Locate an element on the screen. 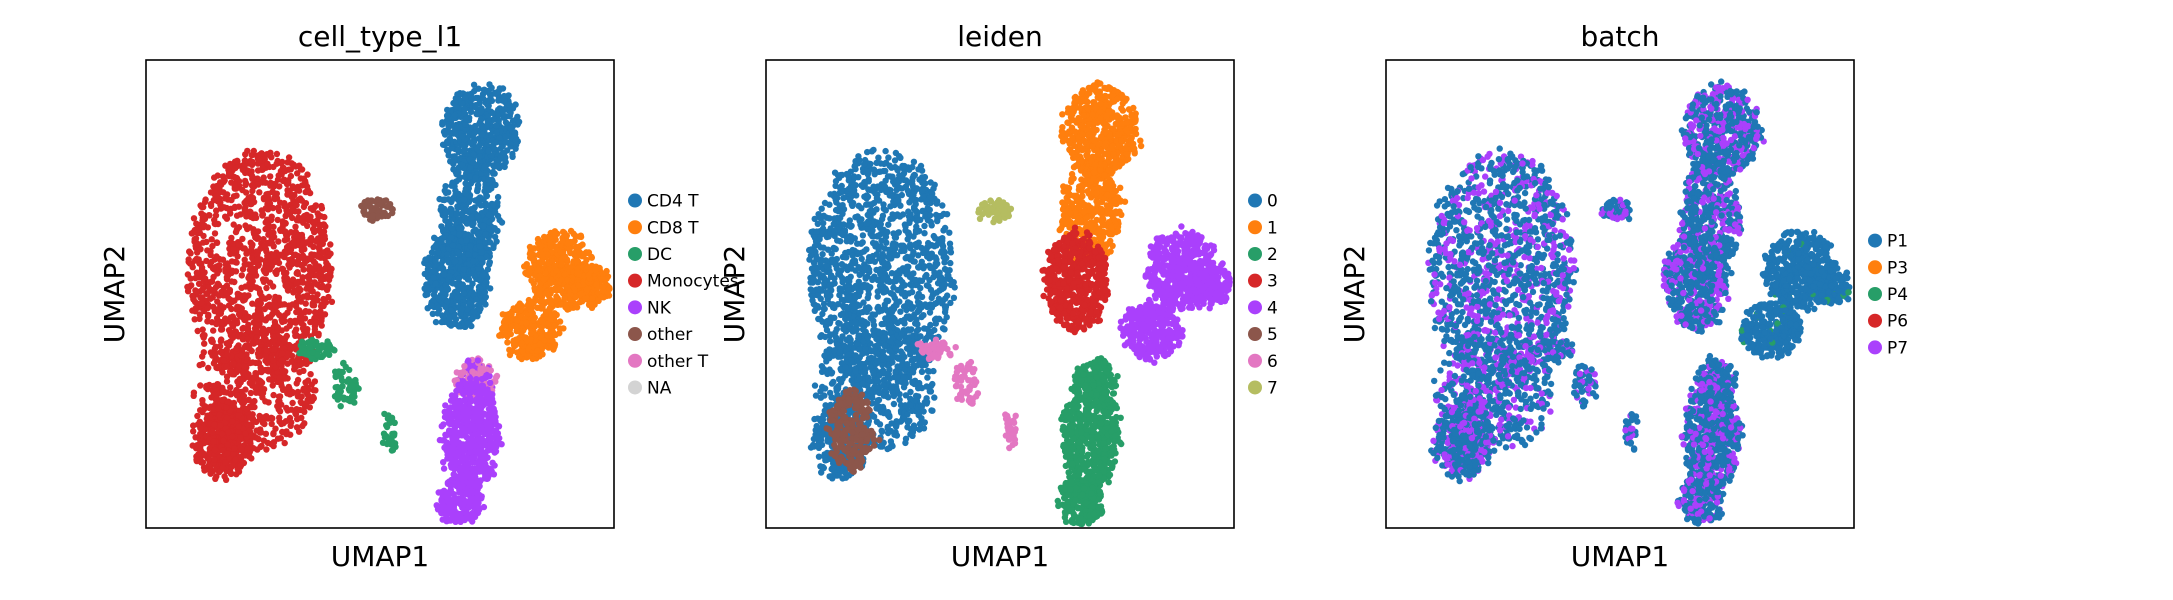  panel-title: cell_type_l1 is located at coordinates (380, 36).